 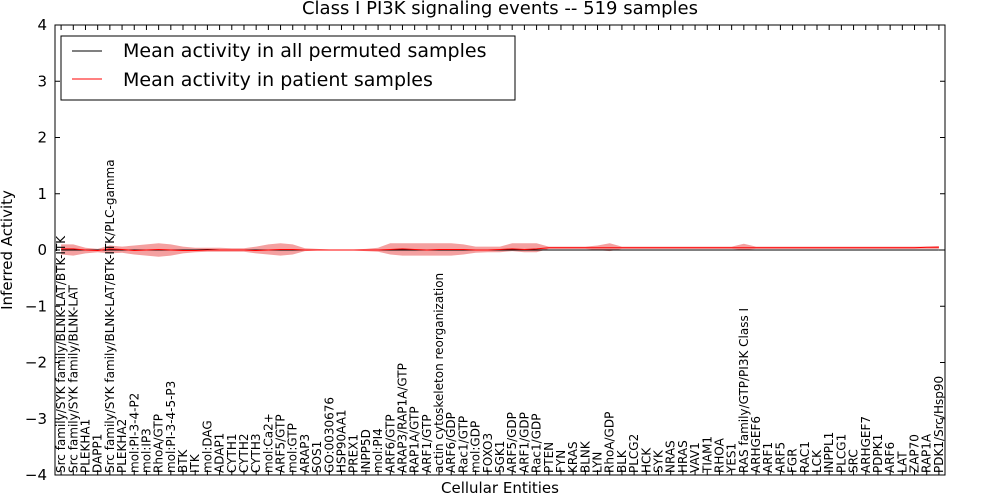 What do you see at coordinates (304, 51) in the screenshot?
I see `legend-label-permuted: Mean activity in all permuted samples` at bounding box center [304, 51].